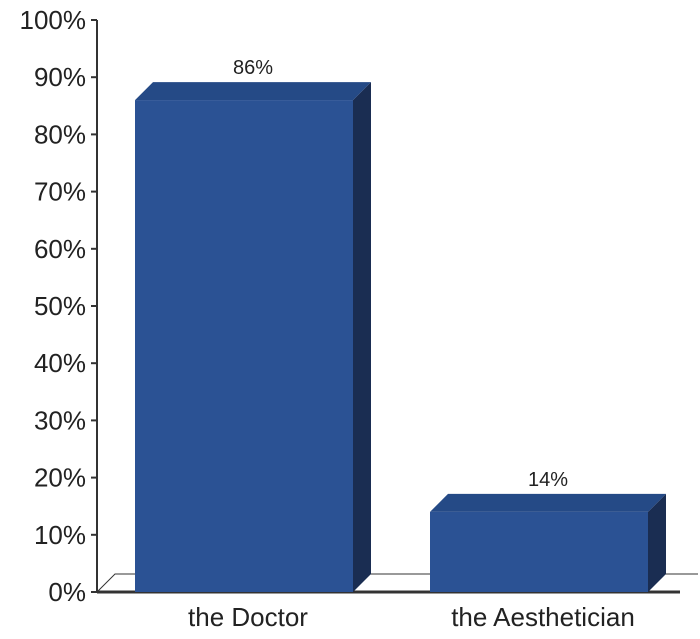 The width and height of the screenshot is (700, 639). Describe the element at coordinates (67, 592) in the screenshot. I see `y-tick-label: 0%` at that location.